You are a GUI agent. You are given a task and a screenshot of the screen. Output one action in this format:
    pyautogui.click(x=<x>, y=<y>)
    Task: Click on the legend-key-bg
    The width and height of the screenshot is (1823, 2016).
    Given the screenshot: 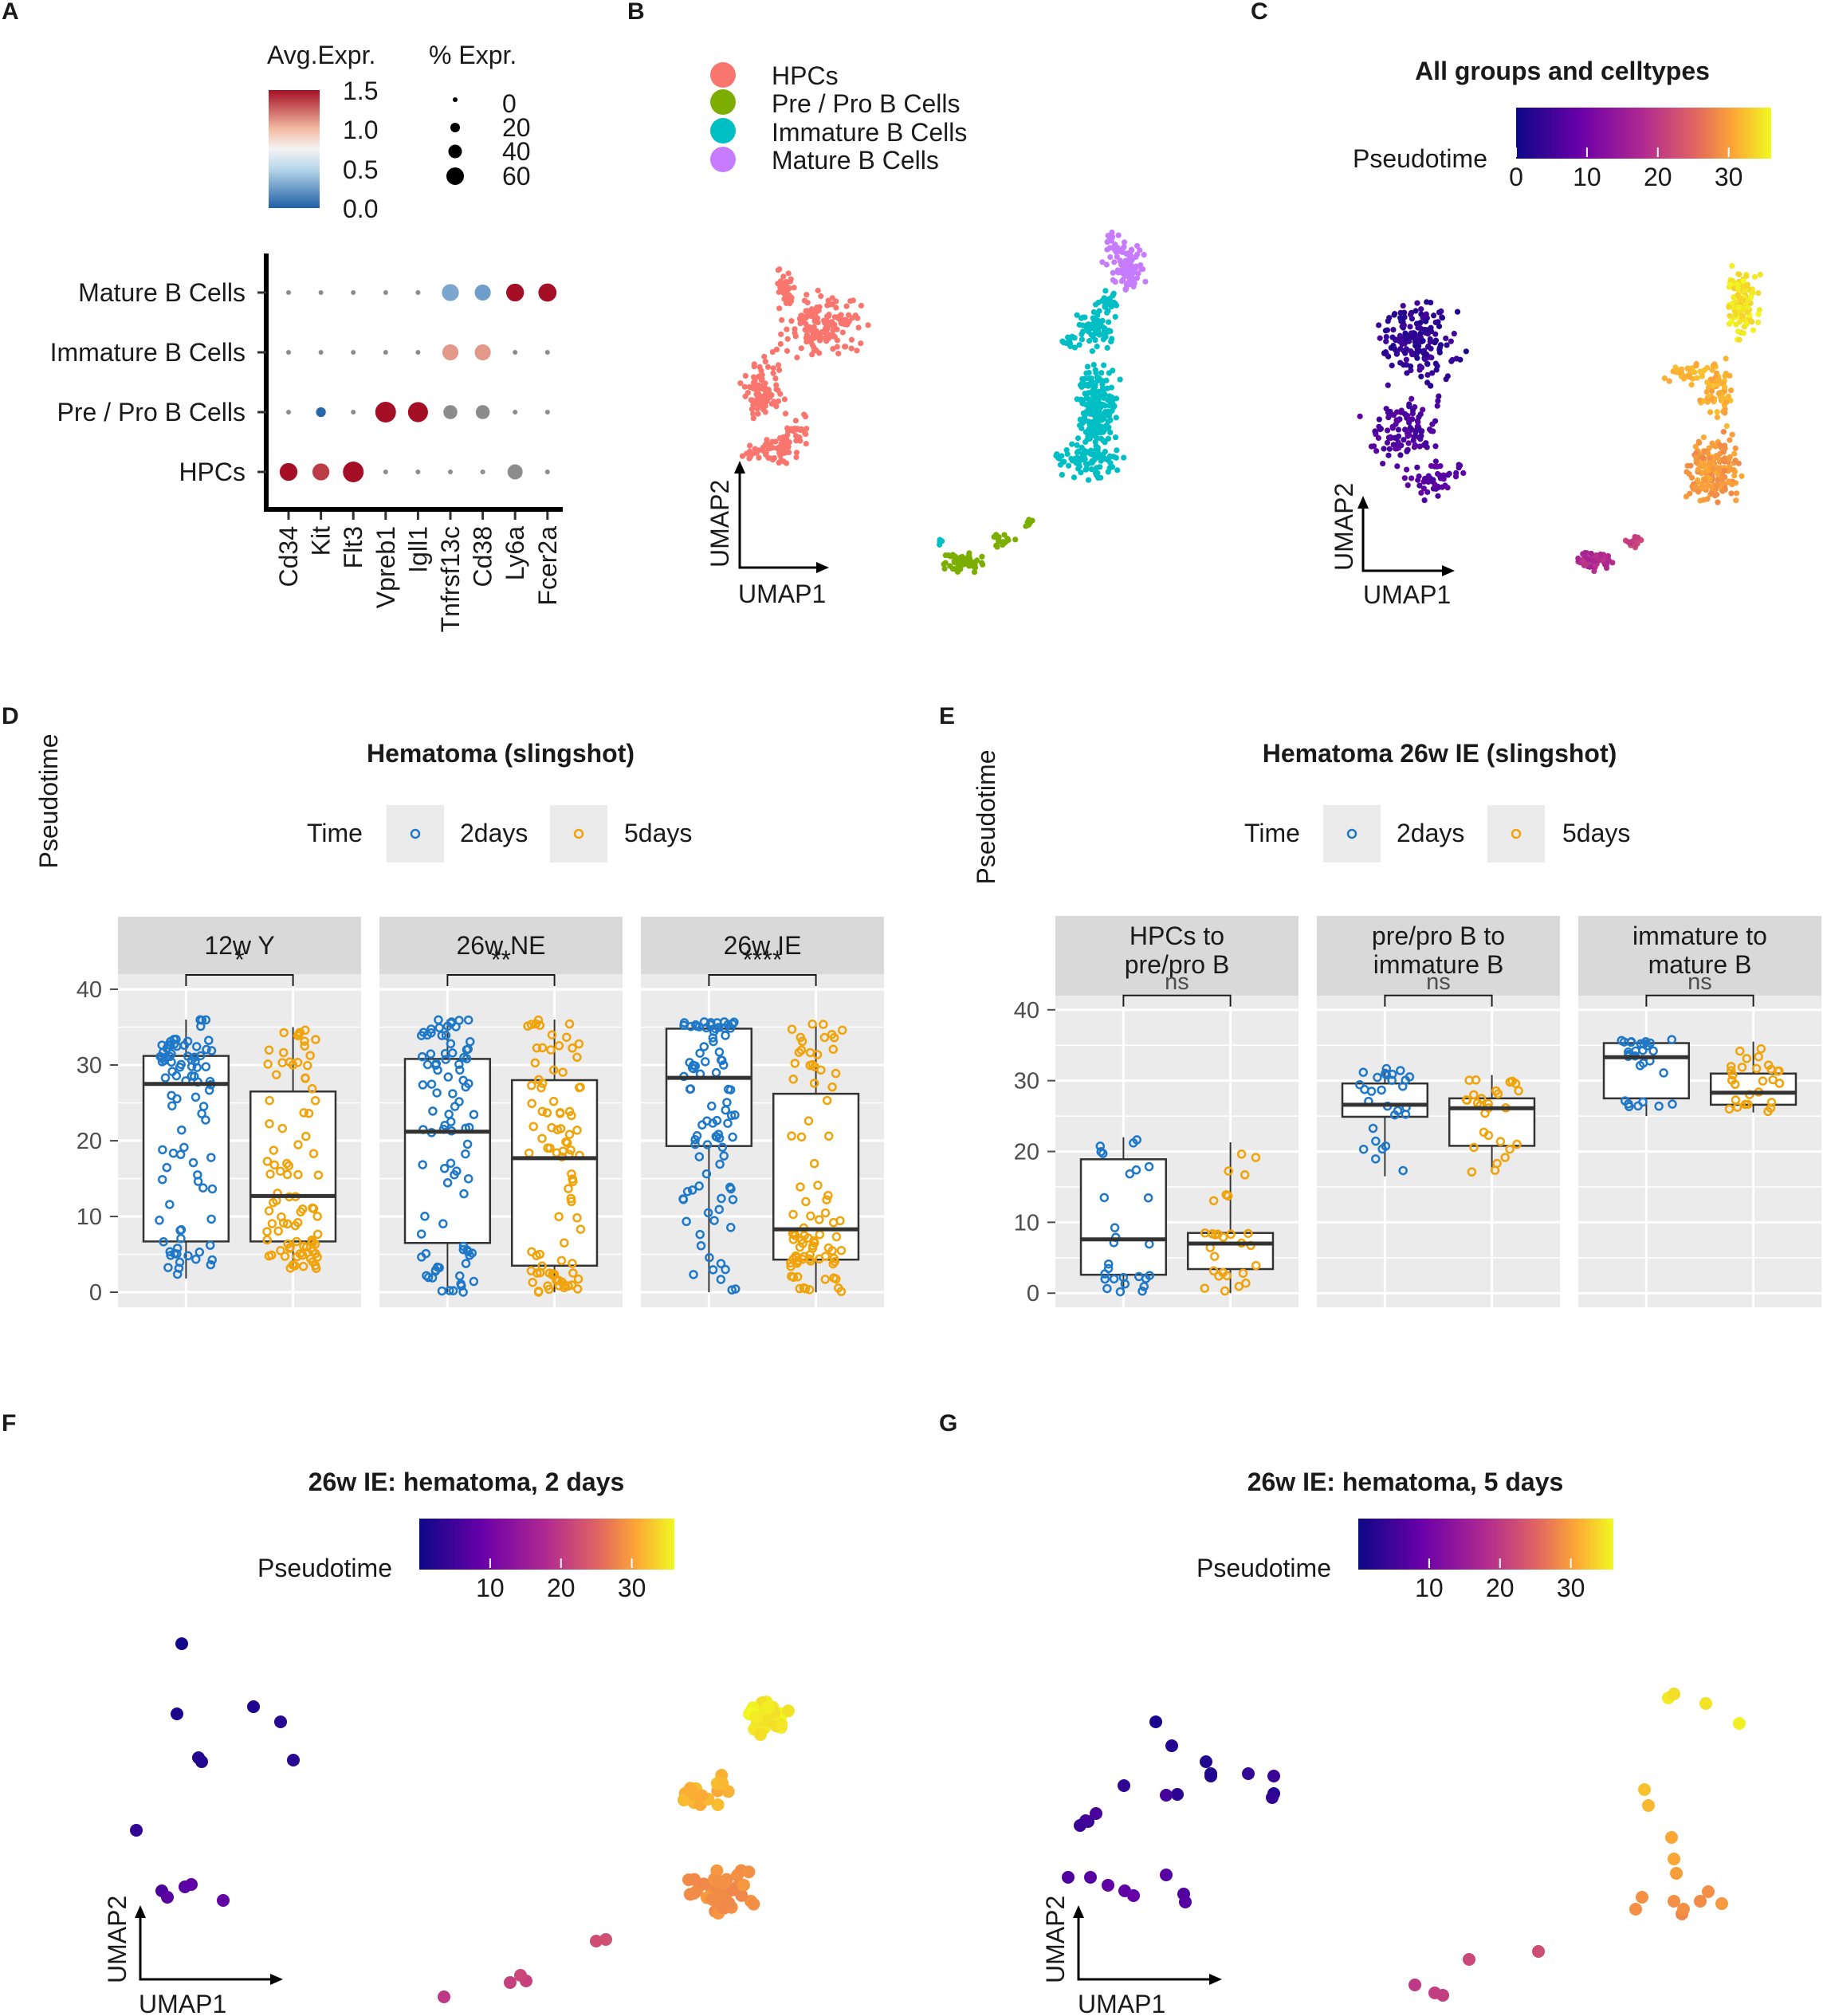 What is the action you would take?
    pyautogui.click(x=416, y=834)
    